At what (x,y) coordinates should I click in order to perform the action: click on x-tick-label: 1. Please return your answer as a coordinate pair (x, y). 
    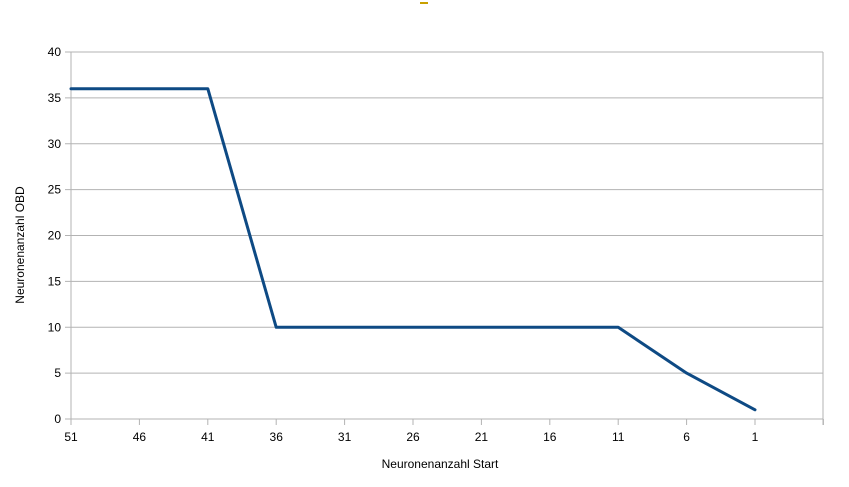
    Looking at the image, I should click on (755, 437).